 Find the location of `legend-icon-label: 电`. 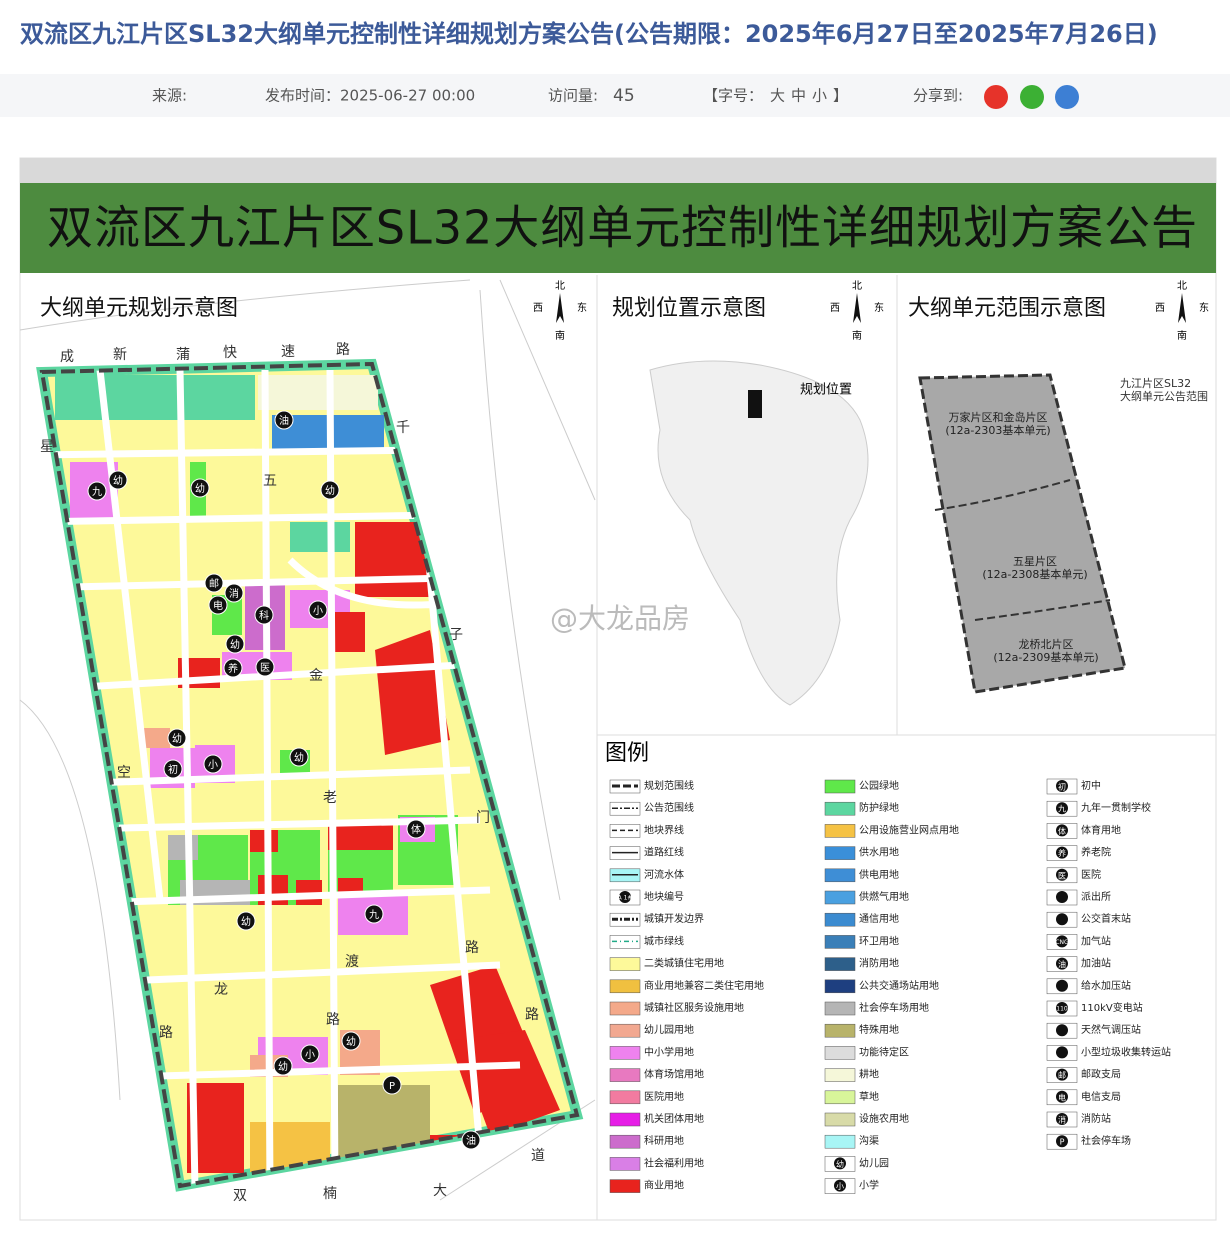

legend-icon-label: 电 is located at coordinates (1062, 1097).